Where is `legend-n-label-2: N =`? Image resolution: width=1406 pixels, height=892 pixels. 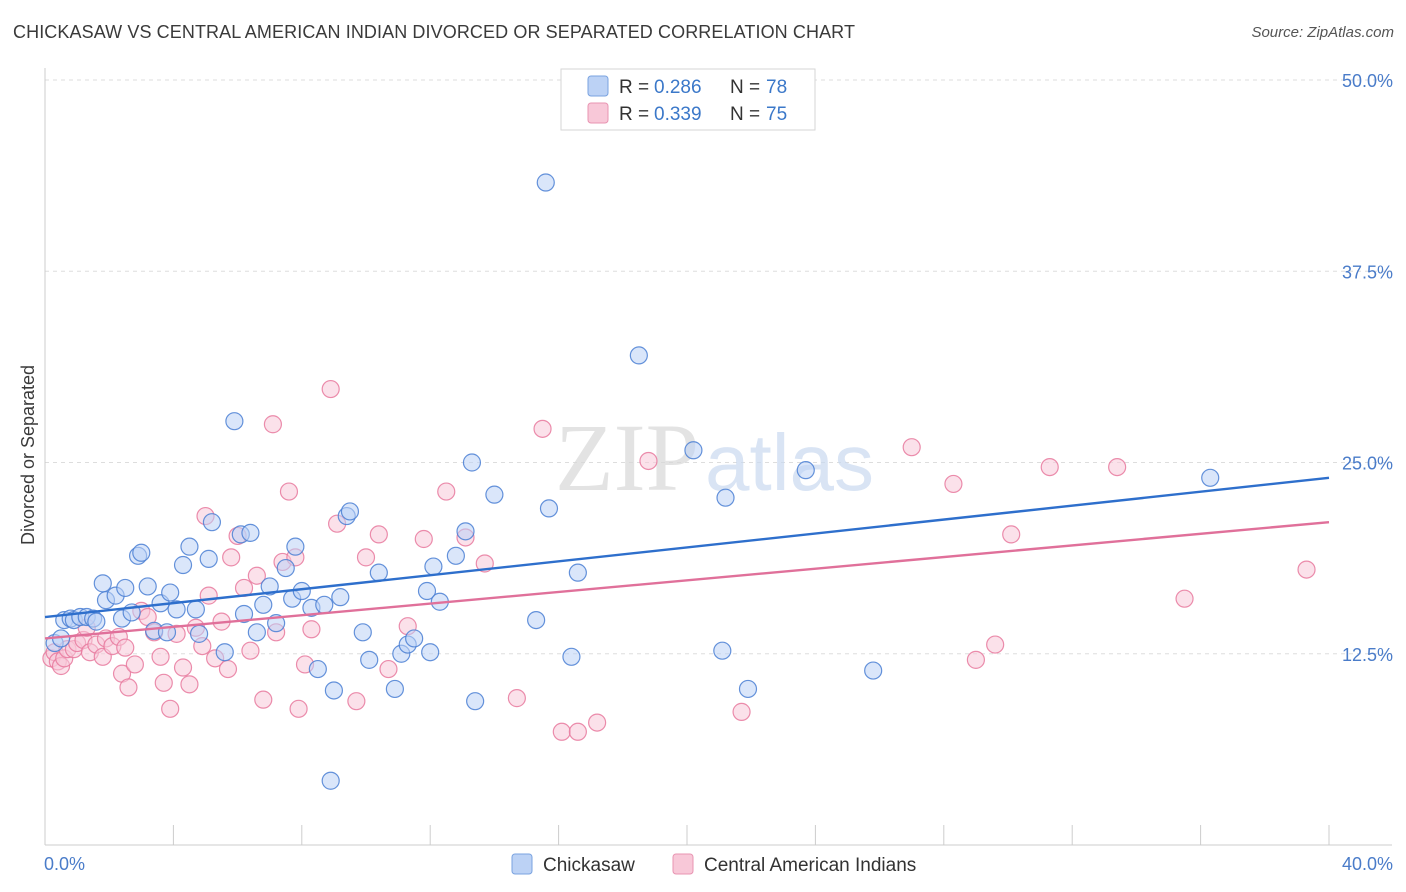 legend-n-label-2: N = is located at coordinates (745, 114).